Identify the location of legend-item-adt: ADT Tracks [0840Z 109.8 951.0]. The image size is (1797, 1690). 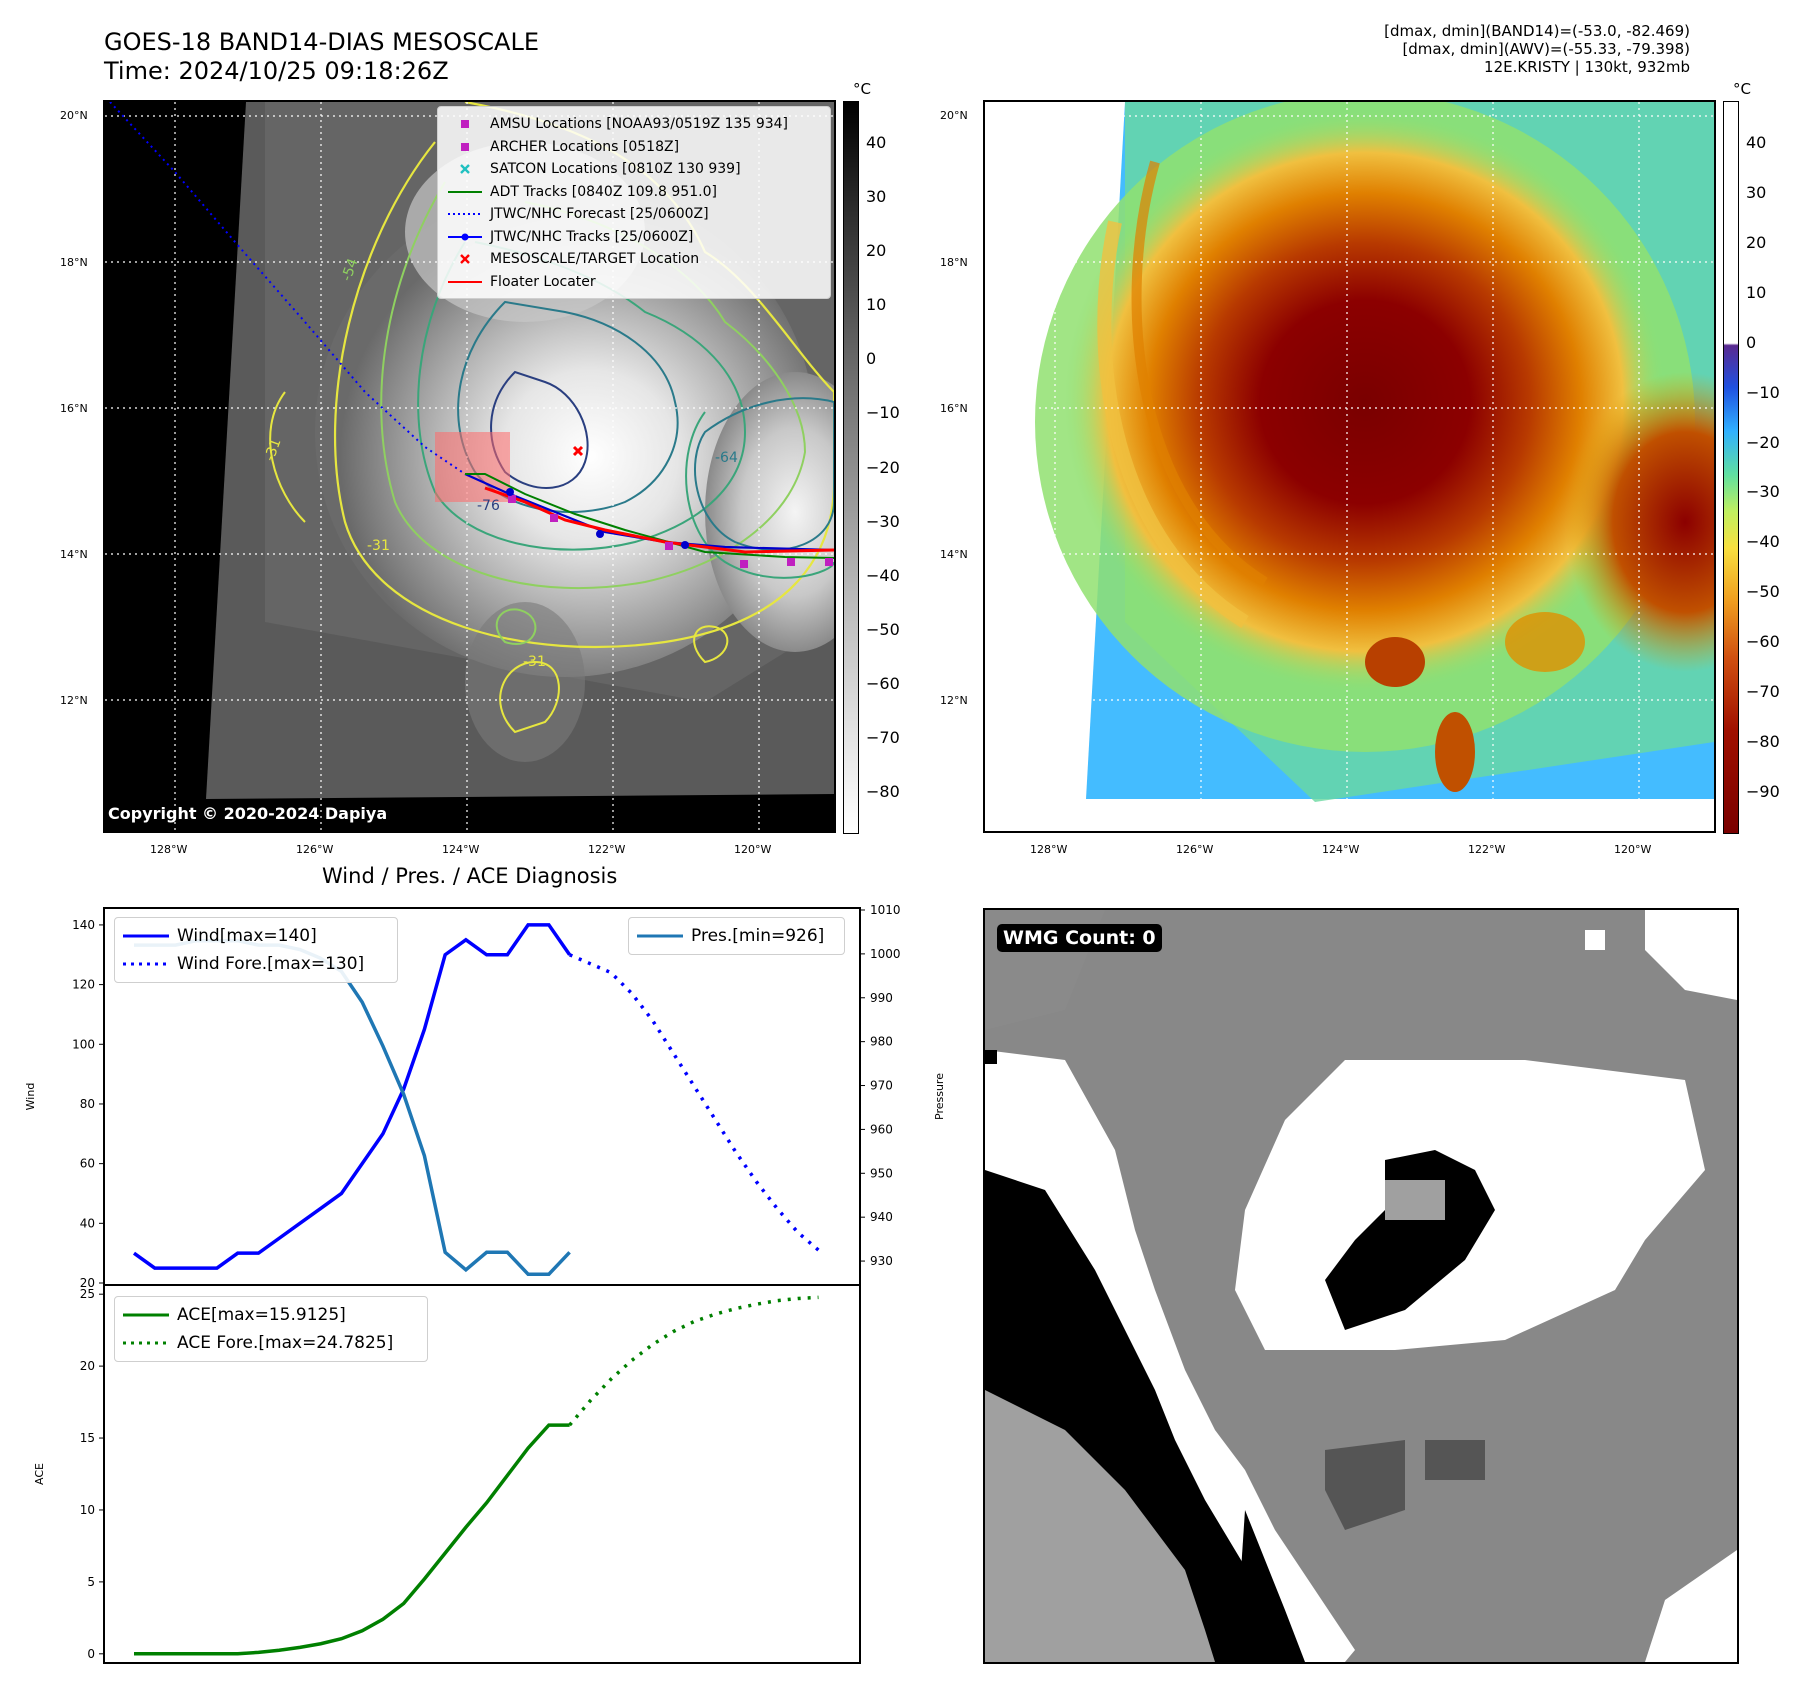
(634, 192).